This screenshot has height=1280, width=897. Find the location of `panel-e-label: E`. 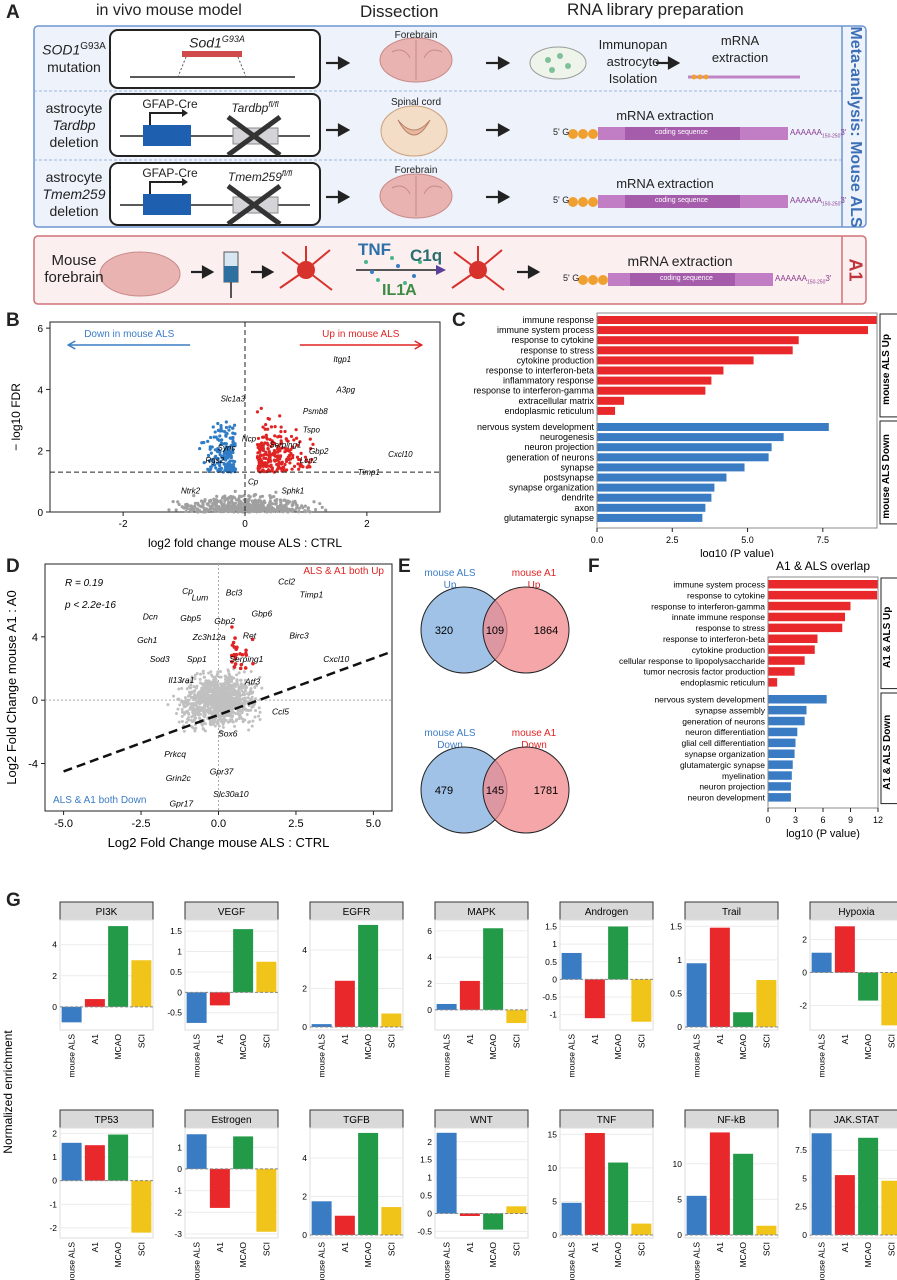

panel-e-label: E is located at coordinates (404, 566).